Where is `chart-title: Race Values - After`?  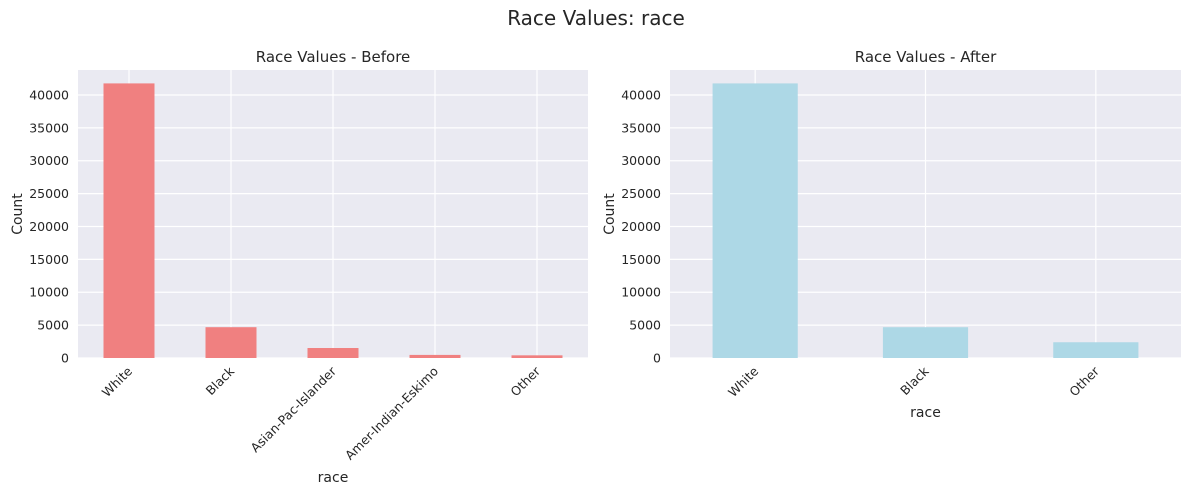
chart-title: Race Values - After is located at coordinates (926, 57).